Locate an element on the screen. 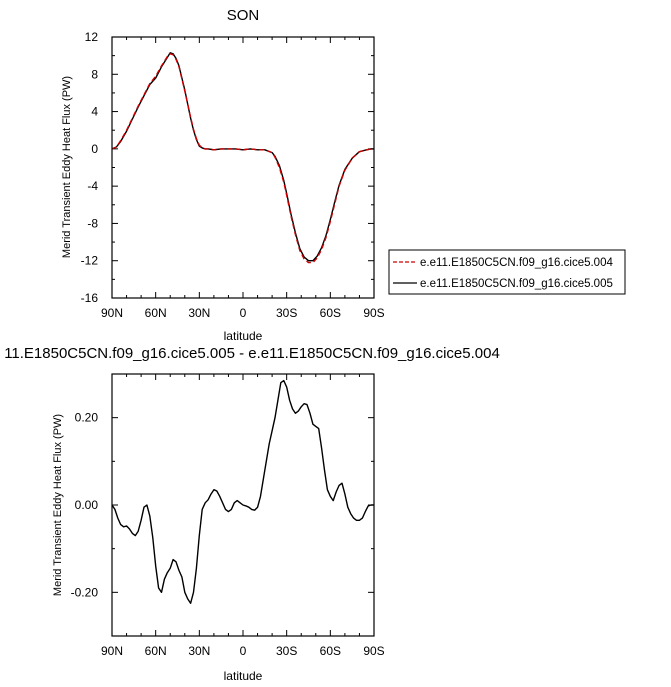 Image resolution: width=671 pixels, height=687 pixels. top-x-tick-label: 0 is located at coordinates (243, 313).